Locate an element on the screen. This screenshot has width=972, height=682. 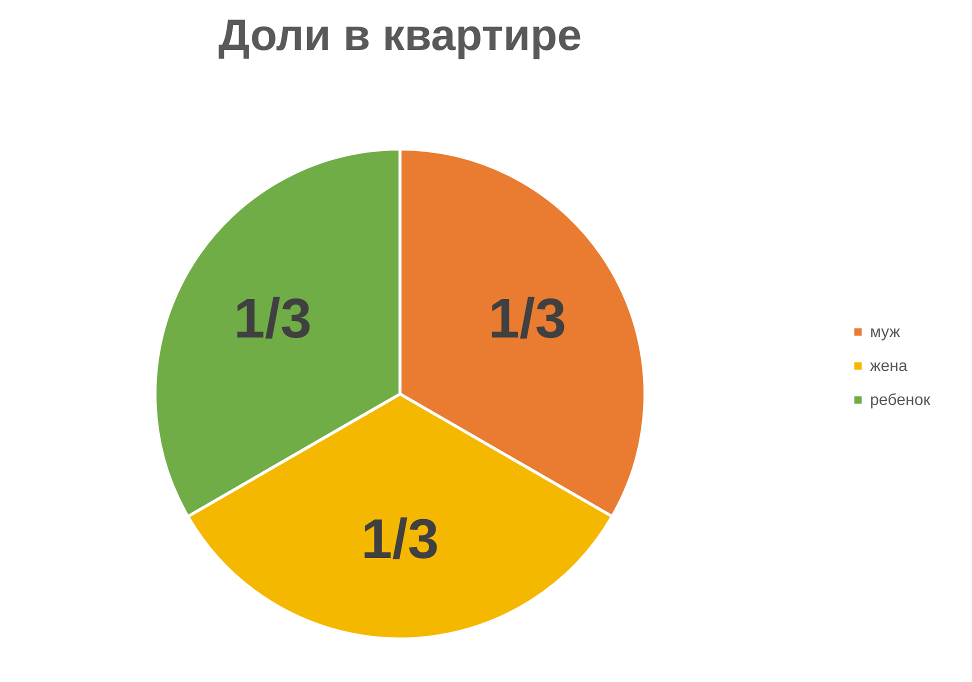
legend-label: ребенок is located at coordinates (901, 400).